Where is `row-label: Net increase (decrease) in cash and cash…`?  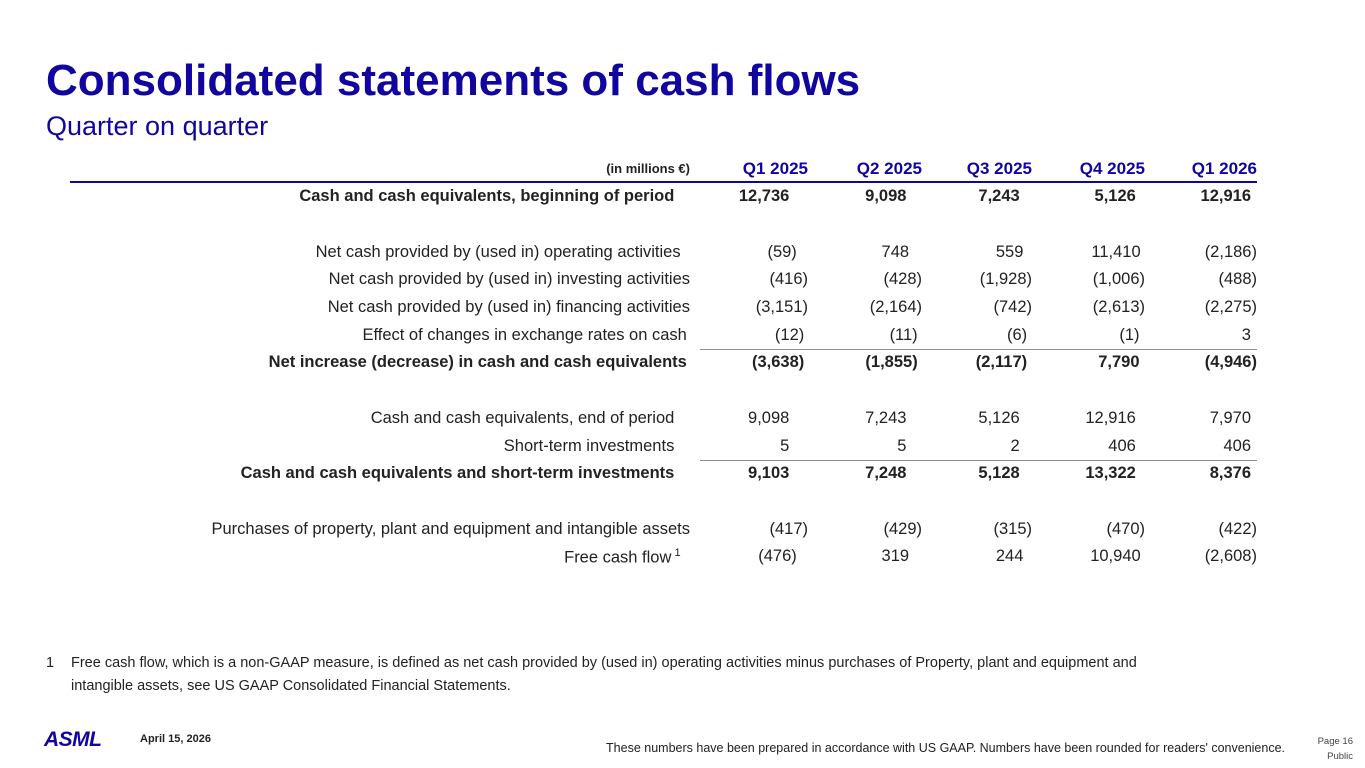
row-label: Net increase (decrease) in cash and cash… is located at coordinates (378, 362).